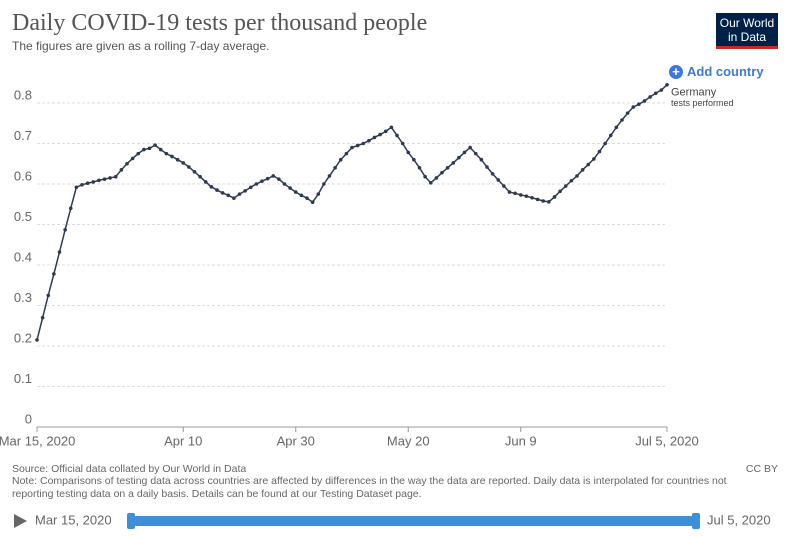  I want to click on logo-line: Our World, so click(747, 23).